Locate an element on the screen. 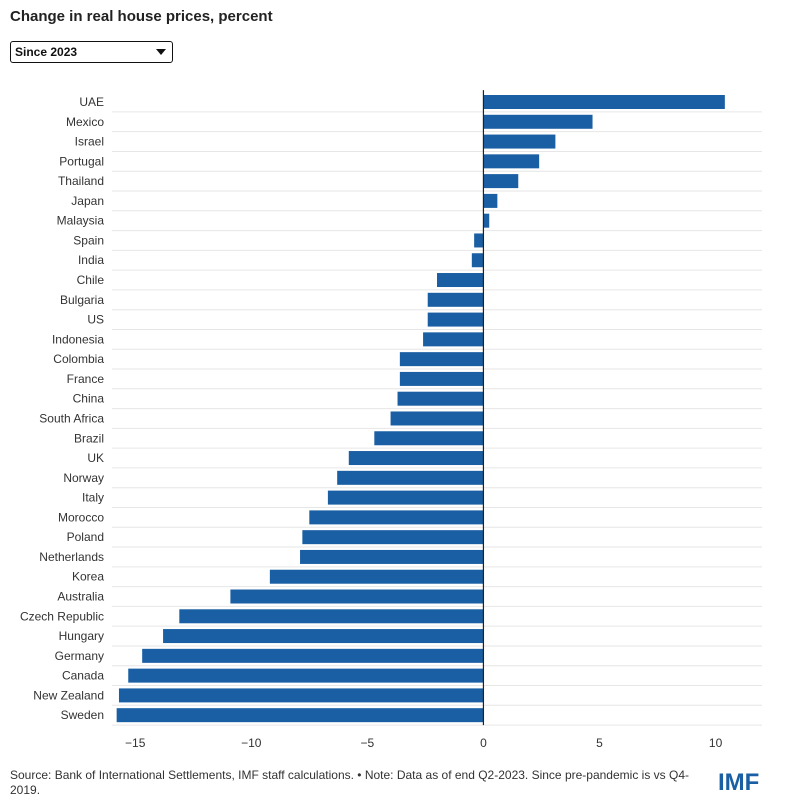 The image size is (786, 803). category-label: Canada is located at coordinates (83, 676).